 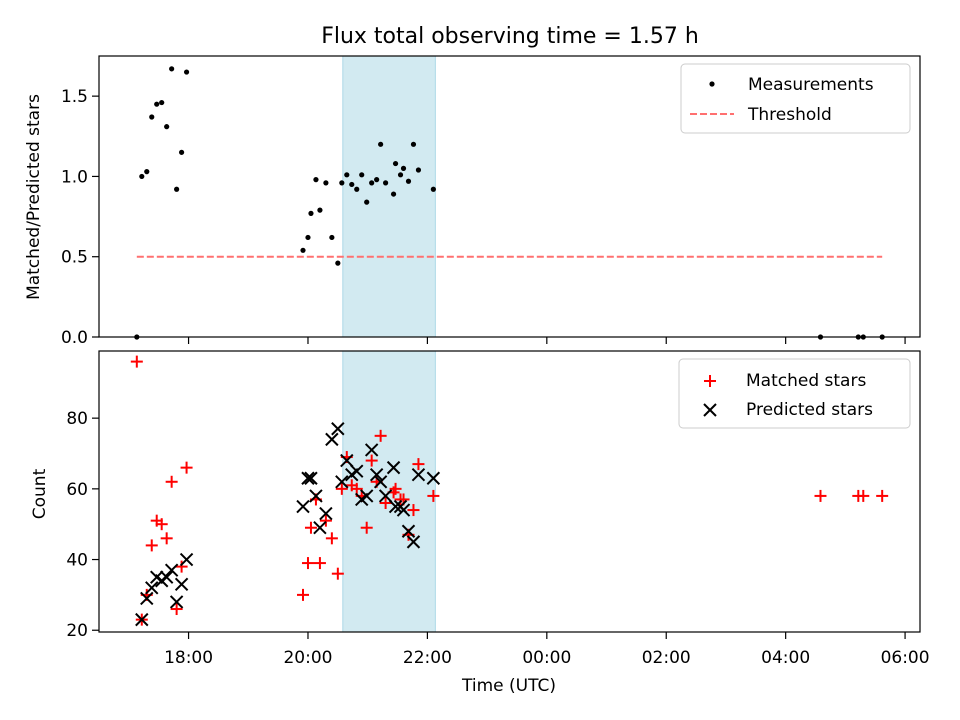 What do you see at coordinates (74, 97) in the screenshot?
I see `y-tick-label: 1.5` at bounding box center [74, 97].